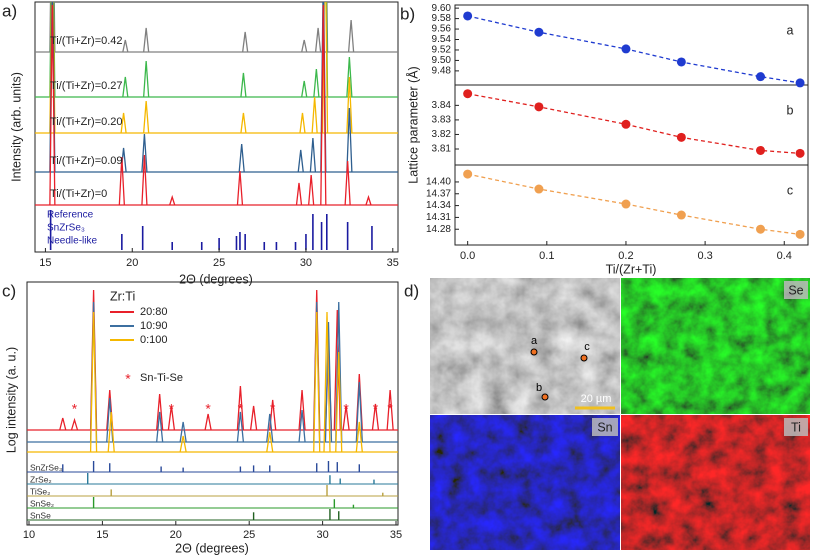  Describe the element at coordinates (790, 110) in the screenshot. I see `subplot-label: b` at that location.